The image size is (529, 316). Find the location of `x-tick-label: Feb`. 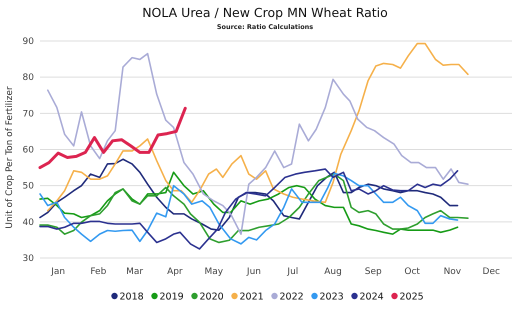

x-tick-label: Feb is located at coordinates (98, 272).